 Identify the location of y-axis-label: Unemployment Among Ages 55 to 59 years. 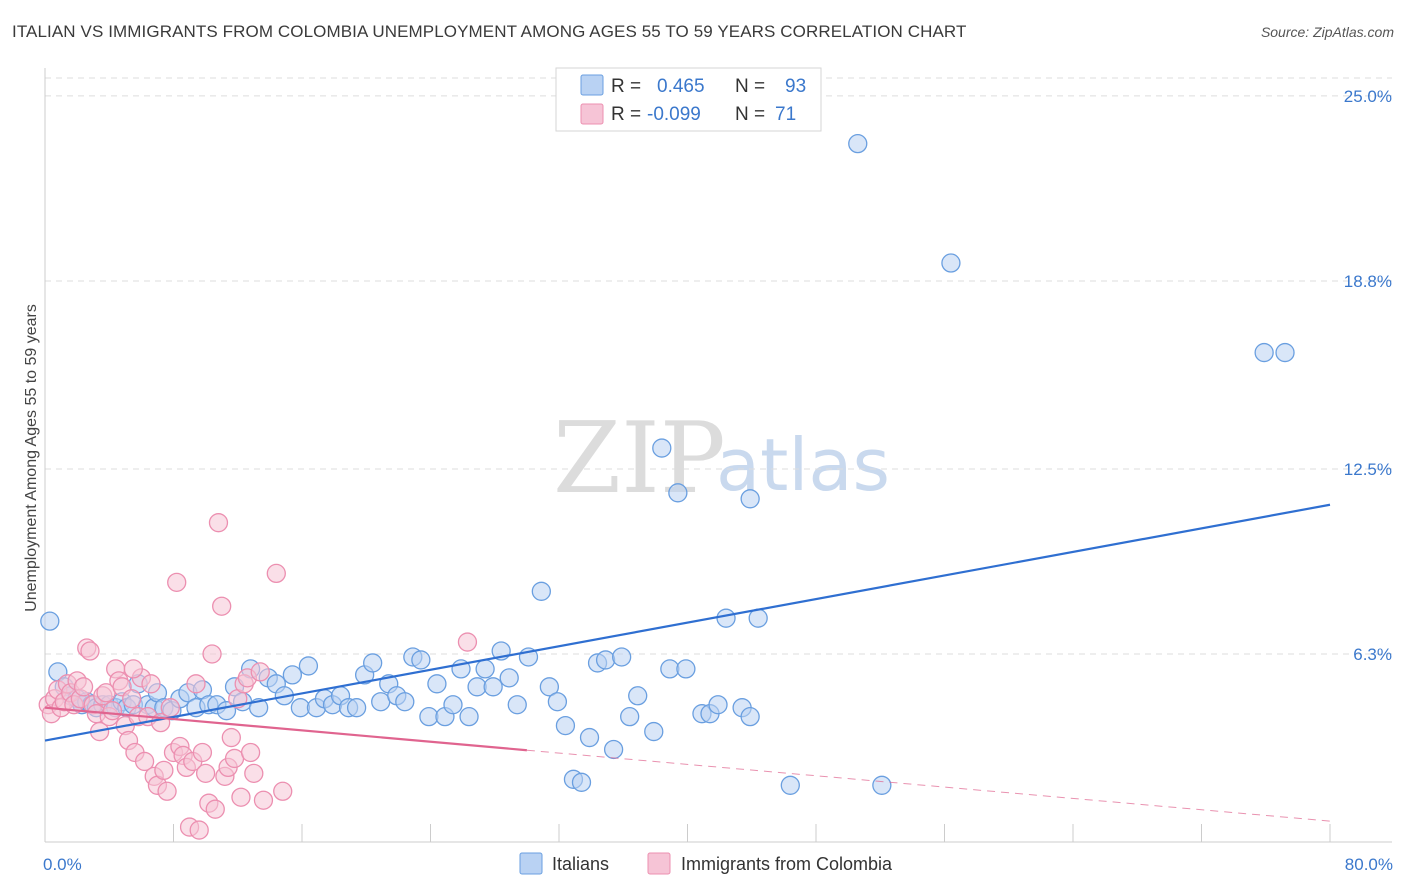
(31, 458).